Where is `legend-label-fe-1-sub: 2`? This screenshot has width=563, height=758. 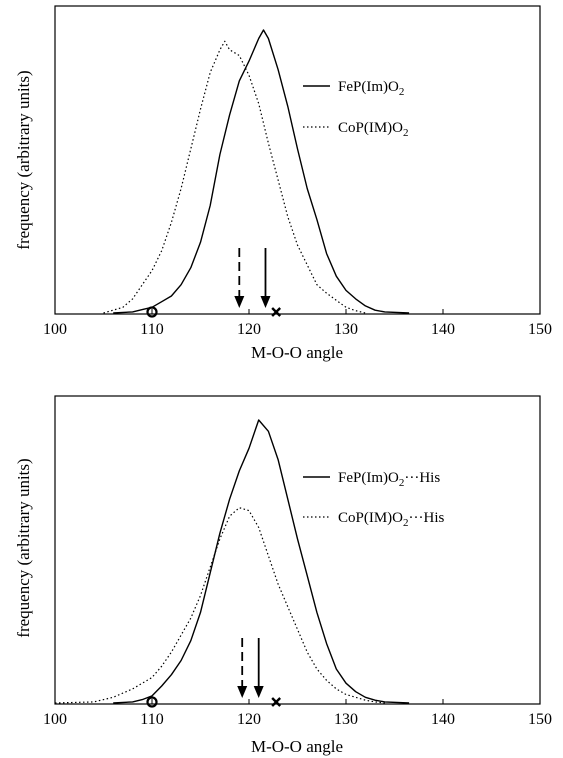
legend-label-fe-1-sub: 2 is located at coordinates (402, 92).